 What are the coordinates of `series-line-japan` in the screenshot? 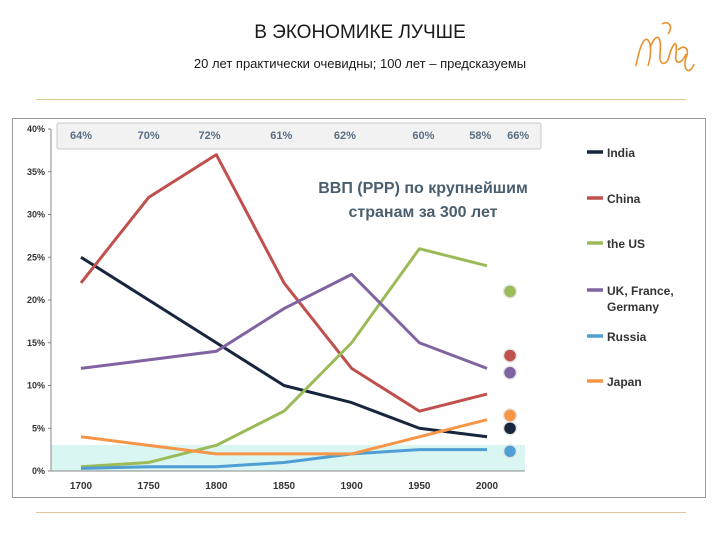 It's located at (284, 437).